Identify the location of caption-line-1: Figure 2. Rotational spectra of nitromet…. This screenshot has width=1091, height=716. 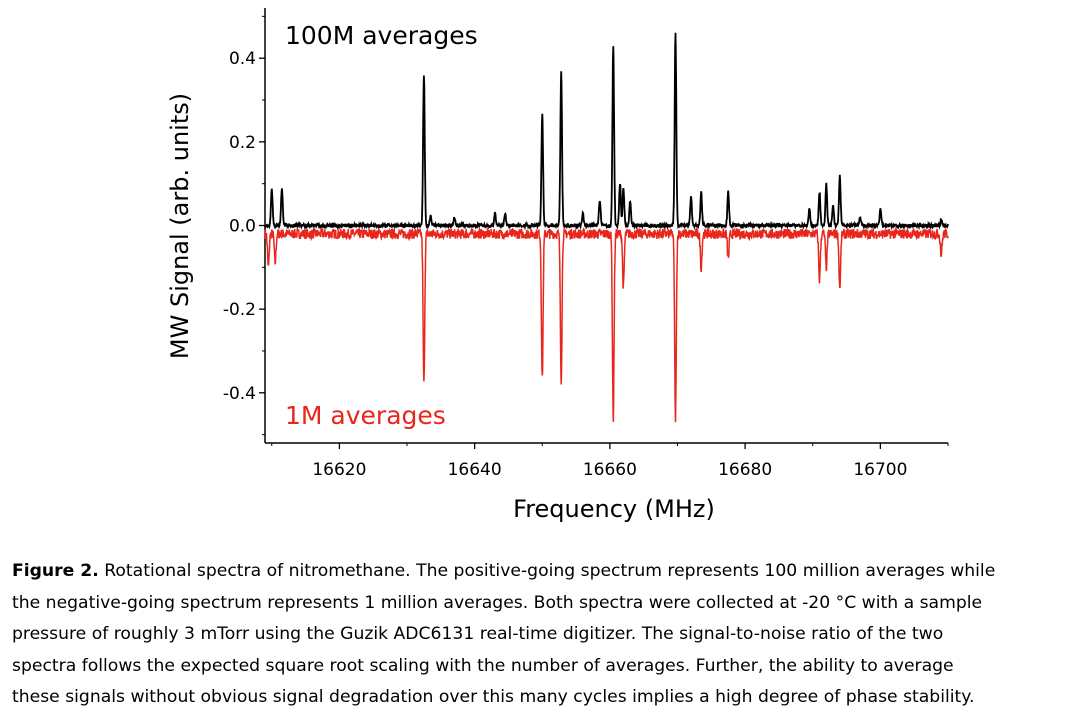
(549, 572).